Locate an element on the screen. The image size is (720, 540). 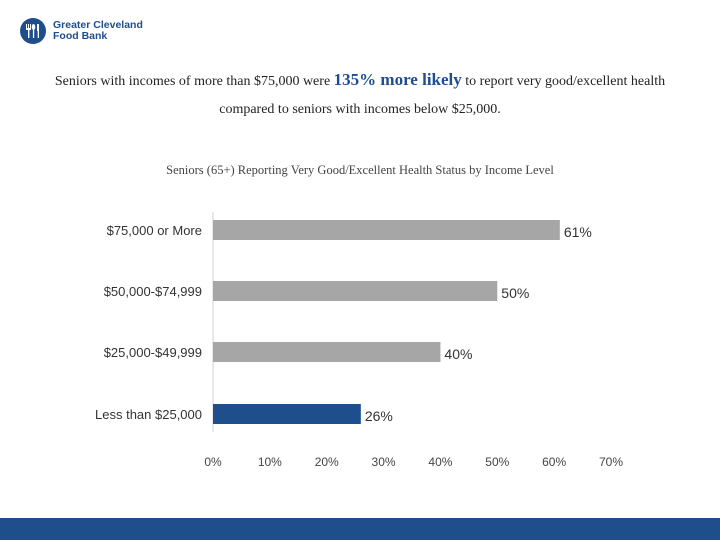
brand-logo: Greater Cleveland Food Bank is located at coordinates (81, 31).